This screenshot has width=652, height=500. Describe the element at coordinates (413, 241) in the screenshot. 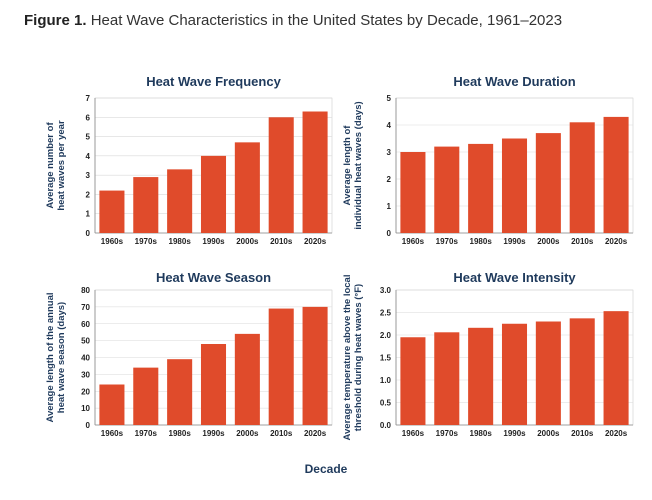

I see `chart-2-x-tick-label: 1960s` at that location.